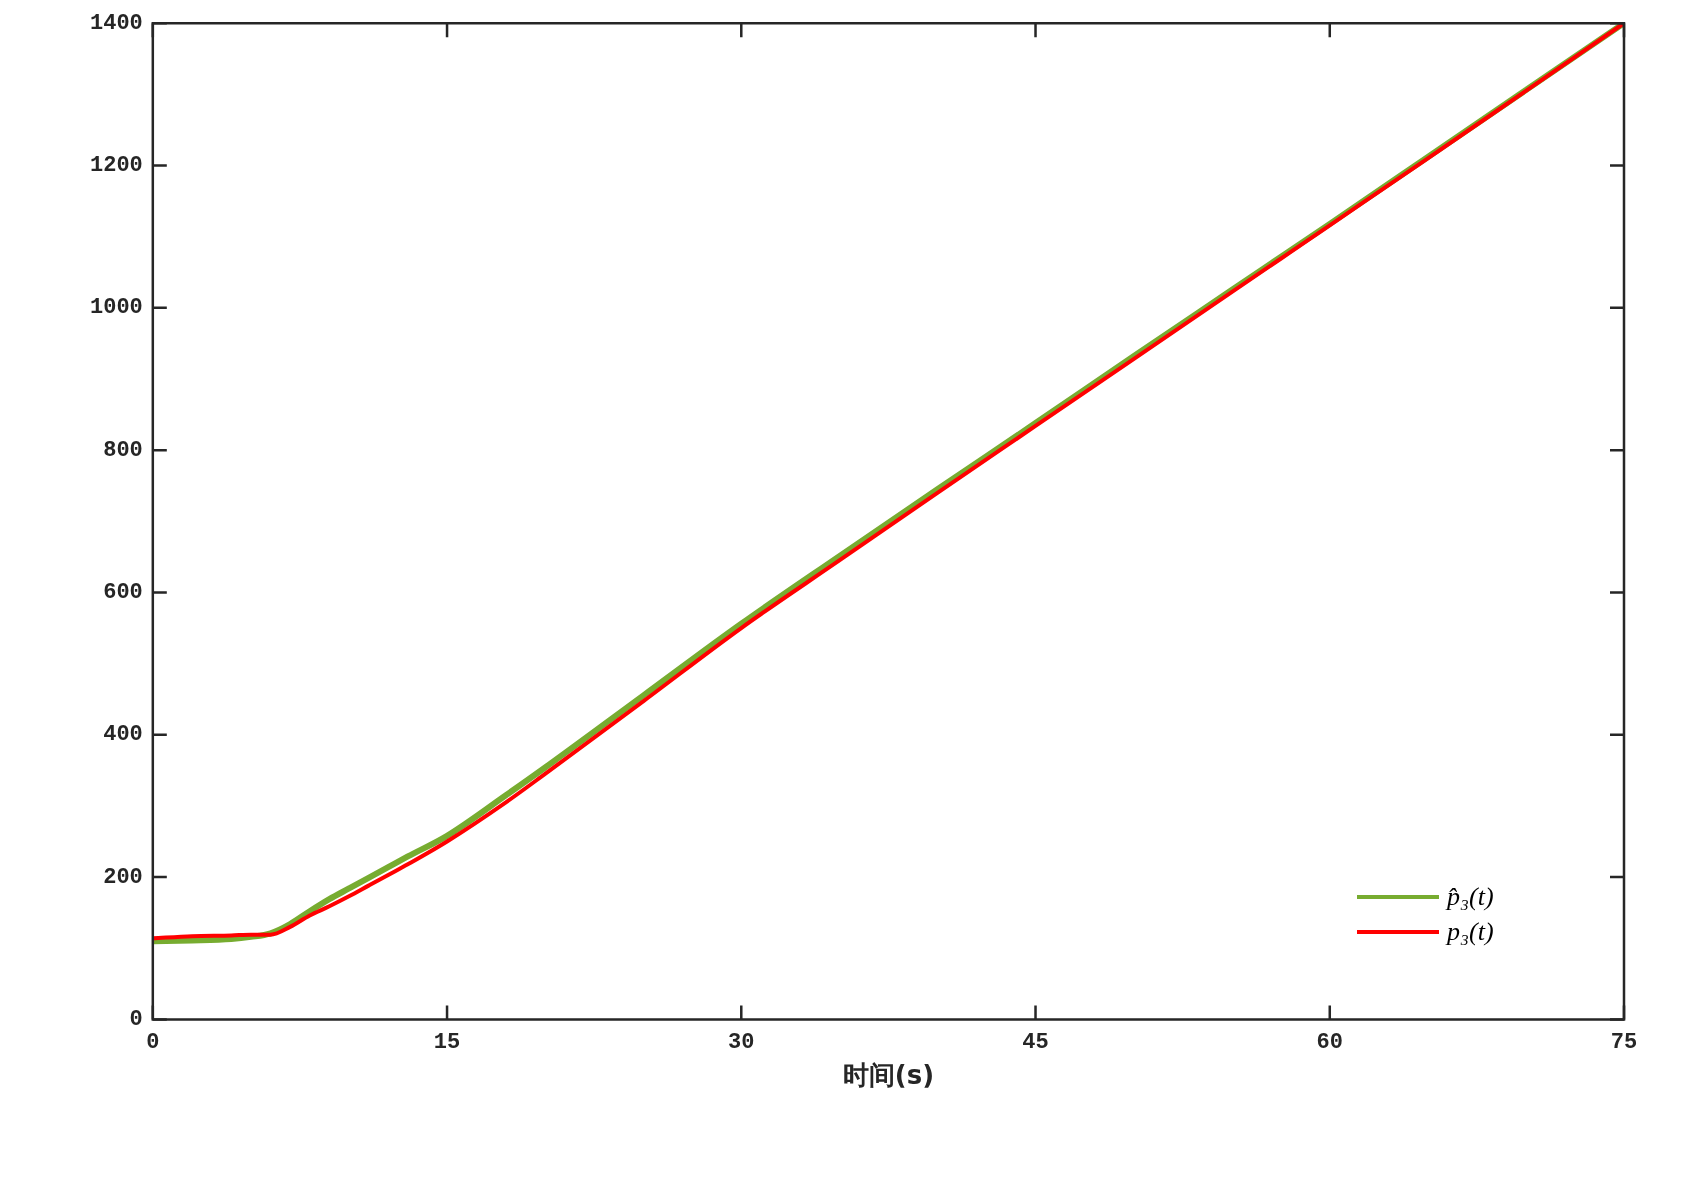 The width and height of the screenshot is (1699, 1177). I want to click on x-axis-title: 时间(s), so click(888, 1075).